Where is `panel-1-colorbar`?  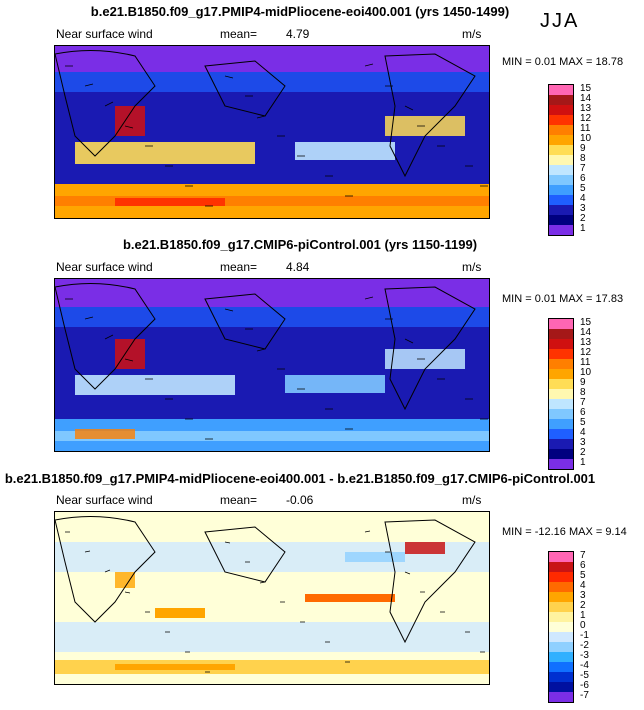
panel-1-colorbar is located at coordinates (561, 160).